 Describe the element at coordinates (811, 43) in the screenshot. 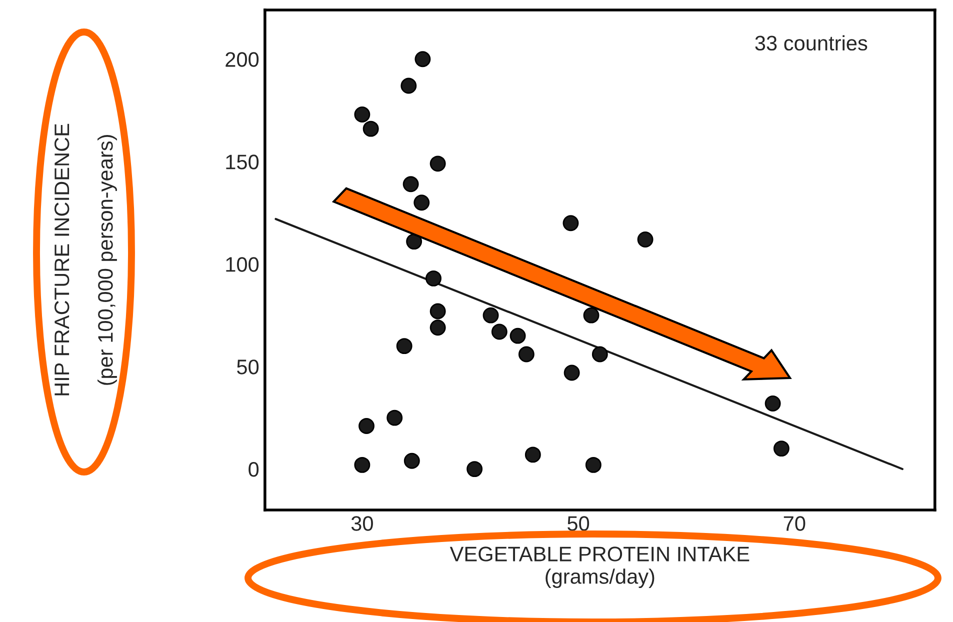

I see `annotation: 33 countries` at that location.